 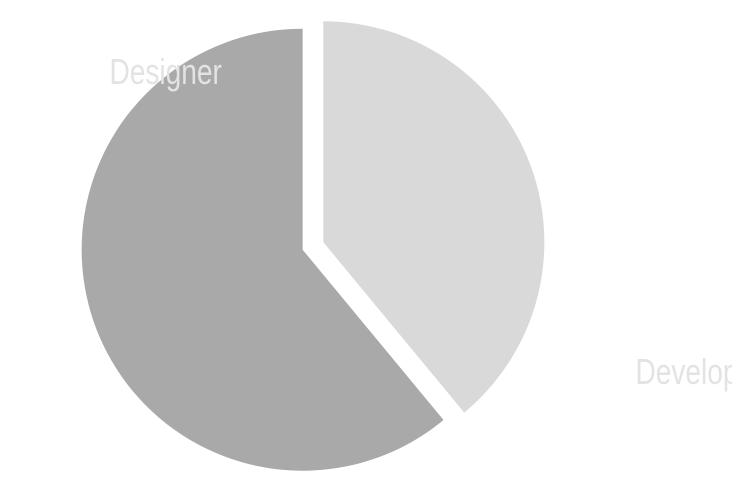 What do you see at coordinates (166, 72) in the screenshot?
I see `slice-label-designer: Designer` at bounding box center [166, 72].